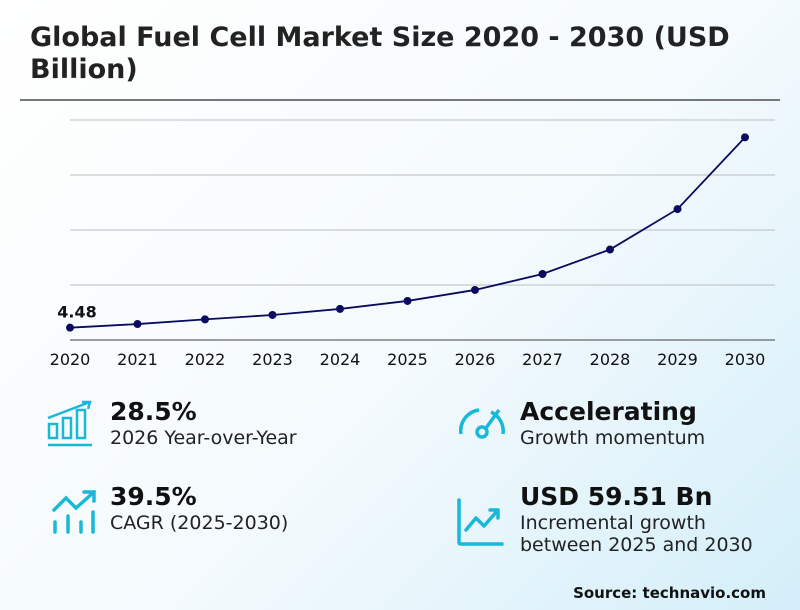 Image resolution: width=800 pixels, height=610 pixels. Describe the element at coordinates (475, 359) in the screenshot. I see `x-tick-label: 2026` at that location.